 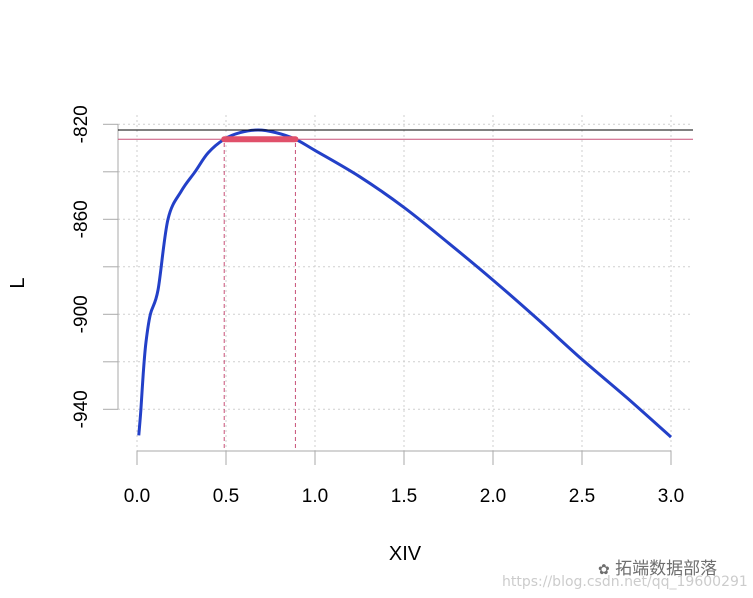 I want to click on x-axis-title: XIV, so click(x=405, y=554).